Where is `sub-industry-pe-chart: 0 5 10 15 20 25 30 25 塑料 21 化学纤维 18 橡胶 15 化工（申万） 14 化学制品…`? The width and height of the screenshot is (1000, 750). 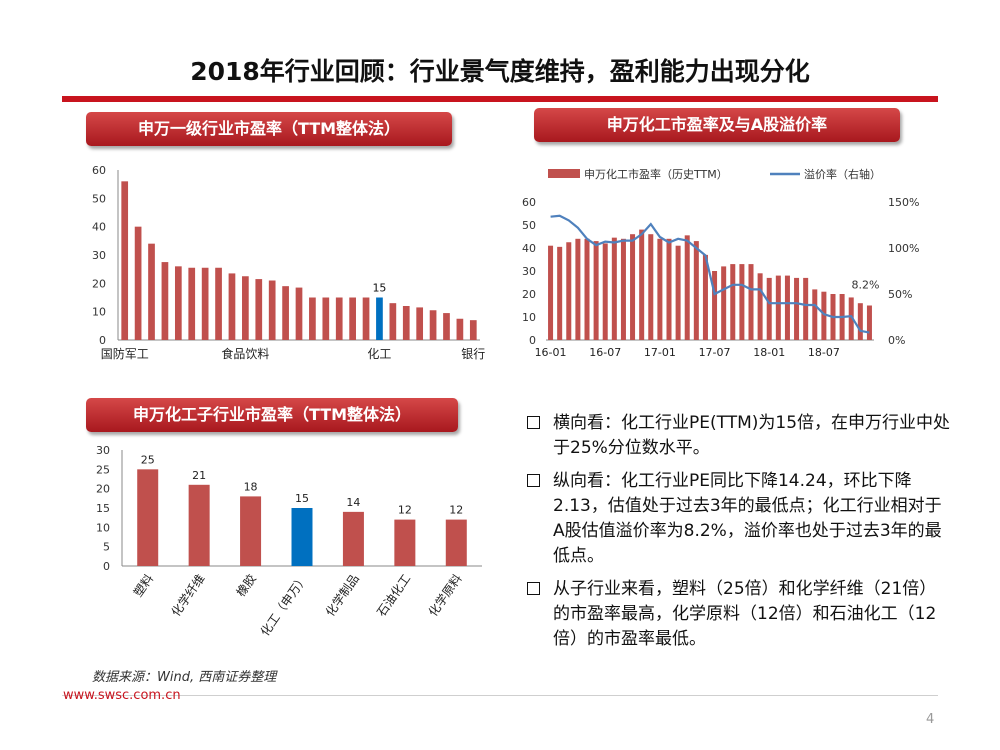
sub-industry-pe-chart: 0 5 10 15 20 25 30 25 塑料 21 化学纤维 18 橡胶 15 化工（申万） 14 化学制品… is located at coordinates (289, 541).